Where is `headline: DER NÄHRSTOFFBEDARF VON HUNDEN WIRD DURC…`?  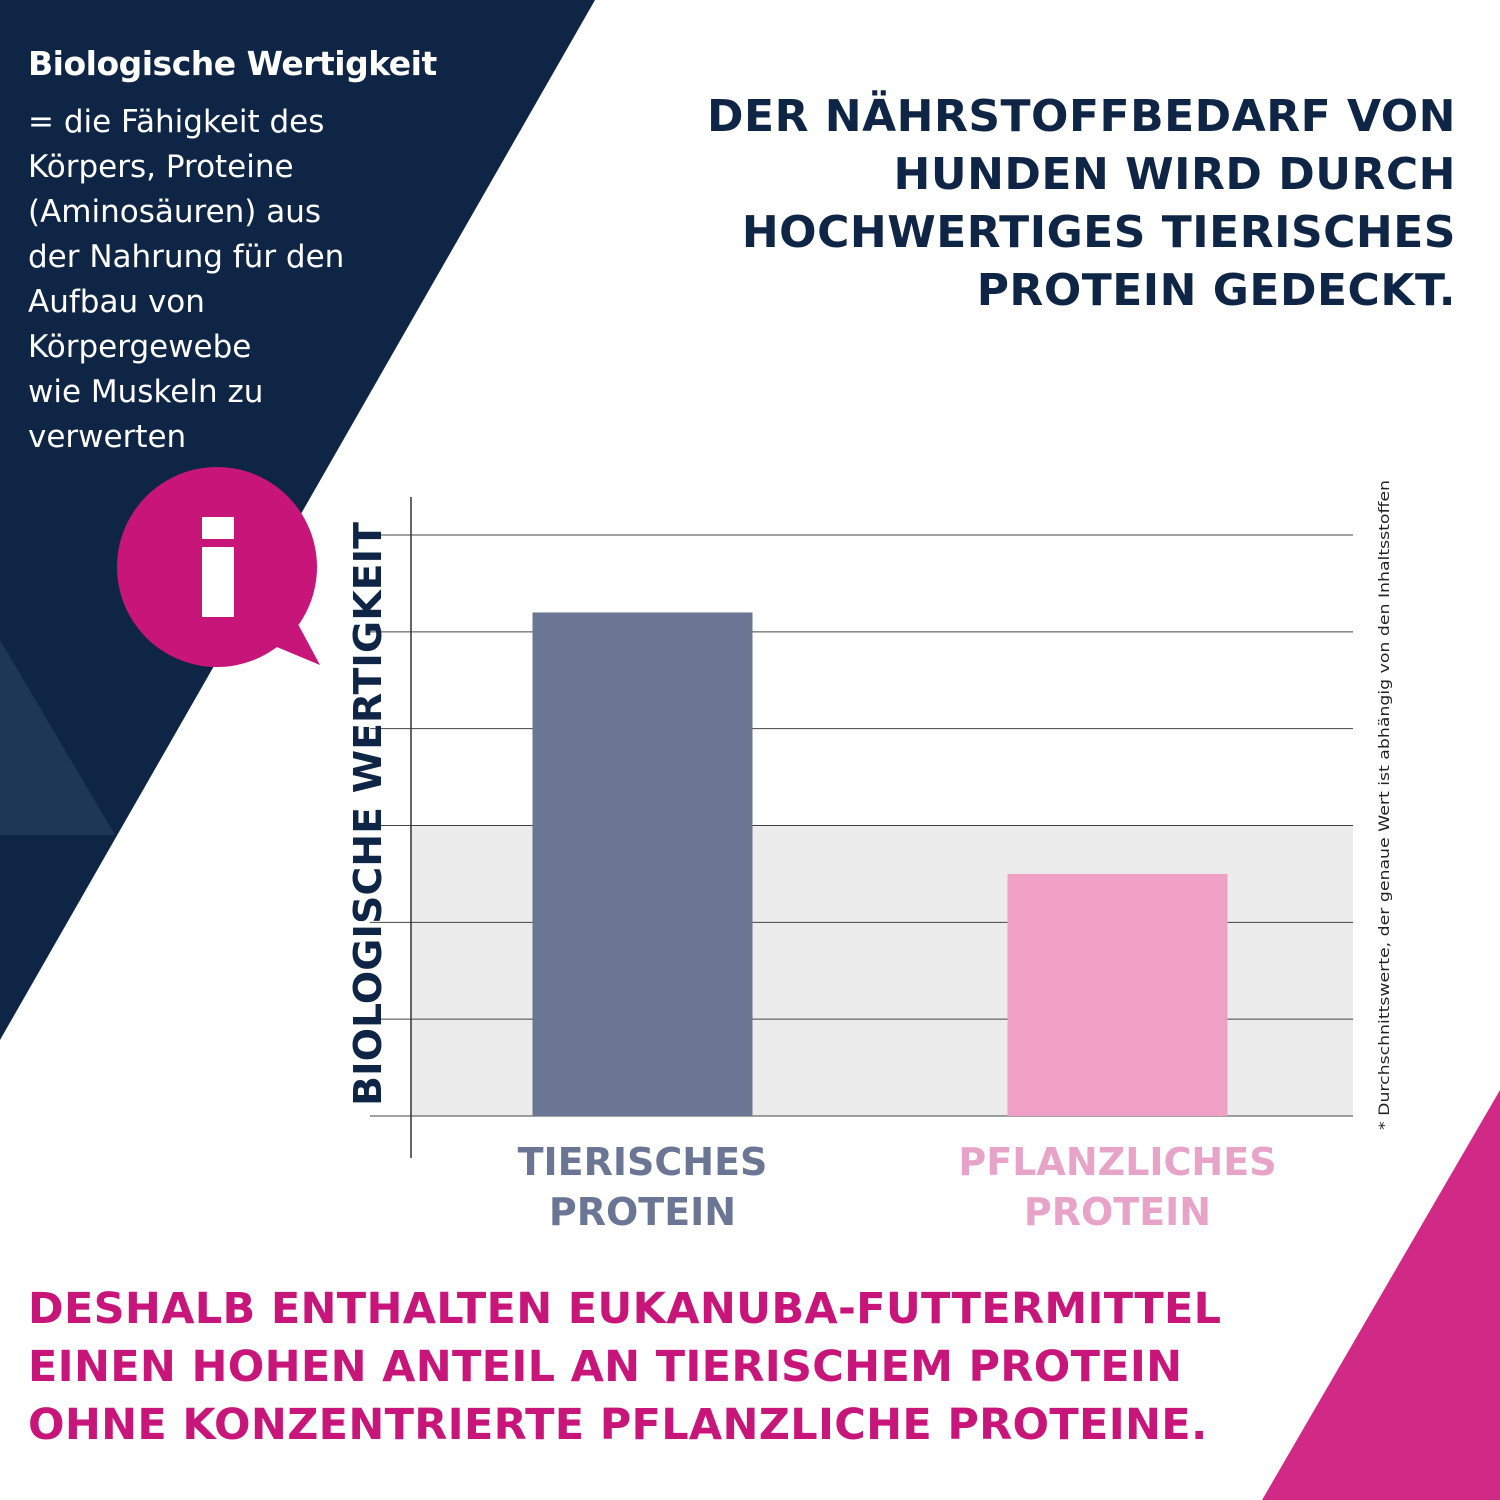 headline: DER NÄHRSTOFFBEDARF VON HUNDEN WIRD DURC… is located at coordinates (1081, 203).